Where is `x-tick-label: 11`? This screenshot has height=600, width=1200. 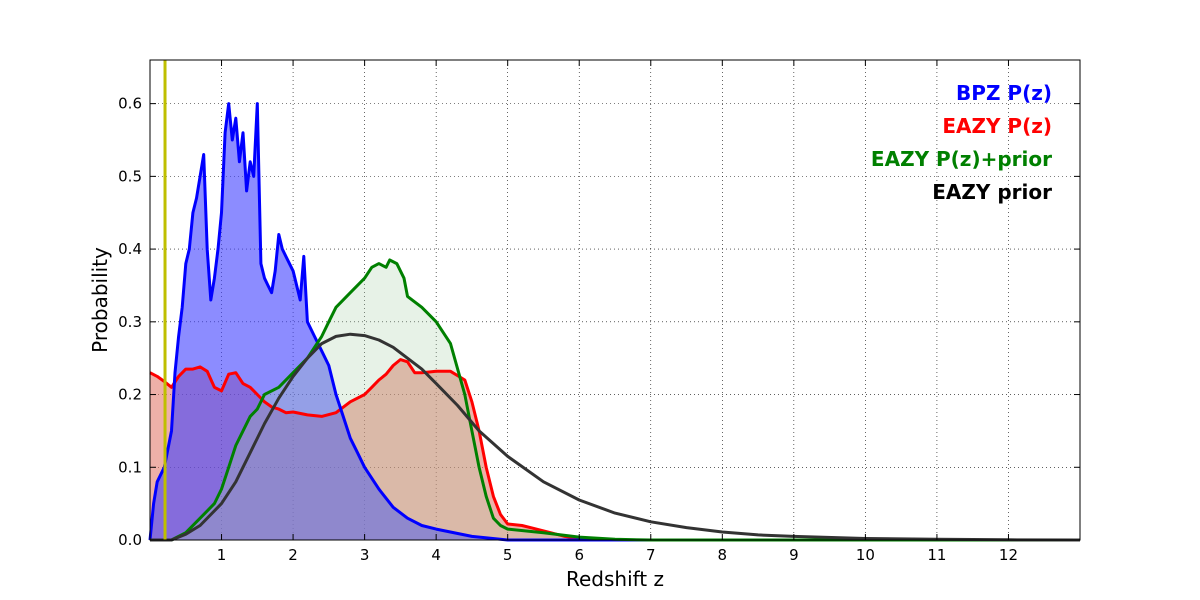 x-tick-label: 11 is located at coordinates (936, 555).